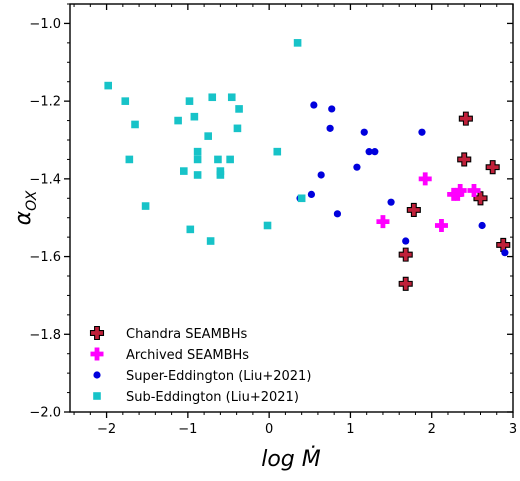 Image resolution: width=520 pixels, height=481 pixels. I want to click on legend-item-4: Sub-Eddington (Liu+2021), so click(196, 397).